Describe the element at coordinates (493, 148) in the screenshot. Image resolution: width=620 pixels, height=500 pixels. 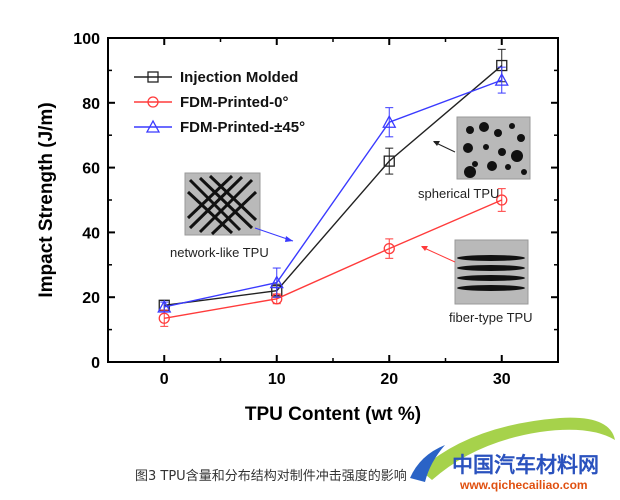
I see `spherical-tpu-inset` at that location.